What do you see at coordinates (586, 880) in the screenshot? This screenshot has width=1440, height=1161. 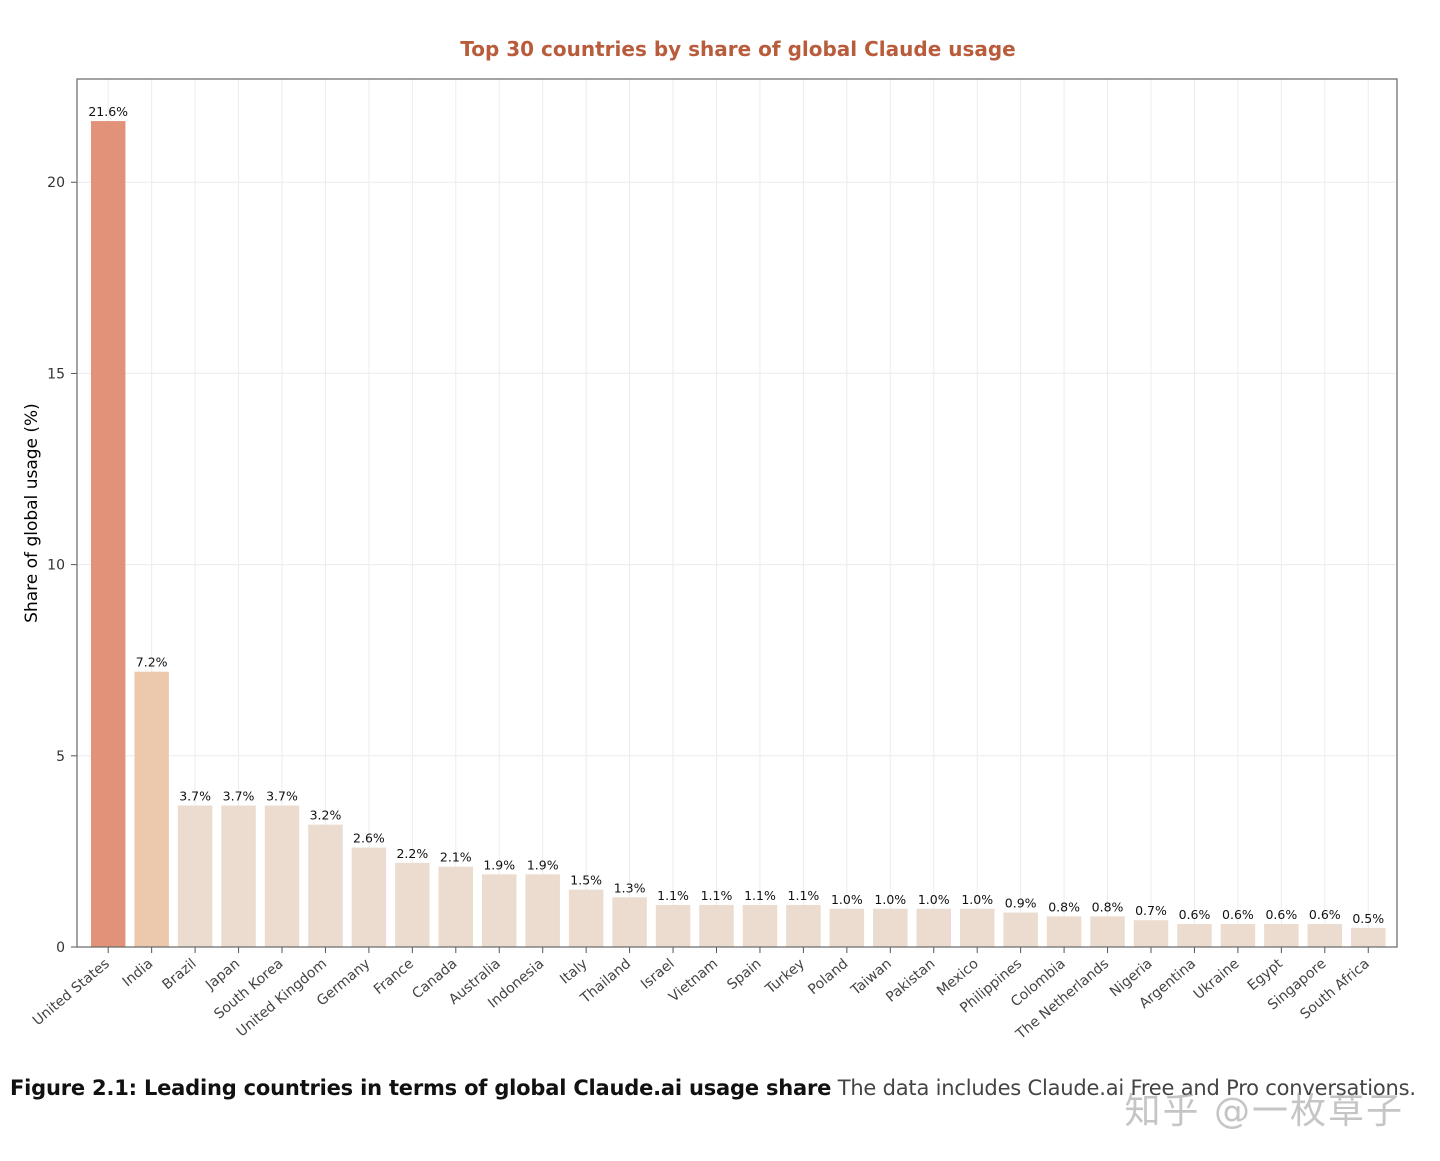 I see `bar-value-label: 1.5%` at bounding box center [586, 880].